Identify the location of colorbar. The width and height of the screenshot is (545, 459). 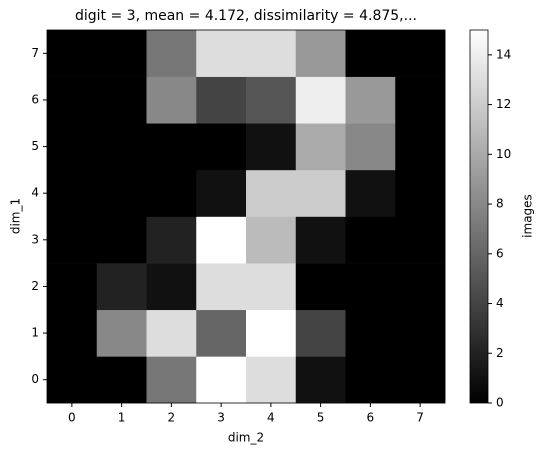
(479, 216).